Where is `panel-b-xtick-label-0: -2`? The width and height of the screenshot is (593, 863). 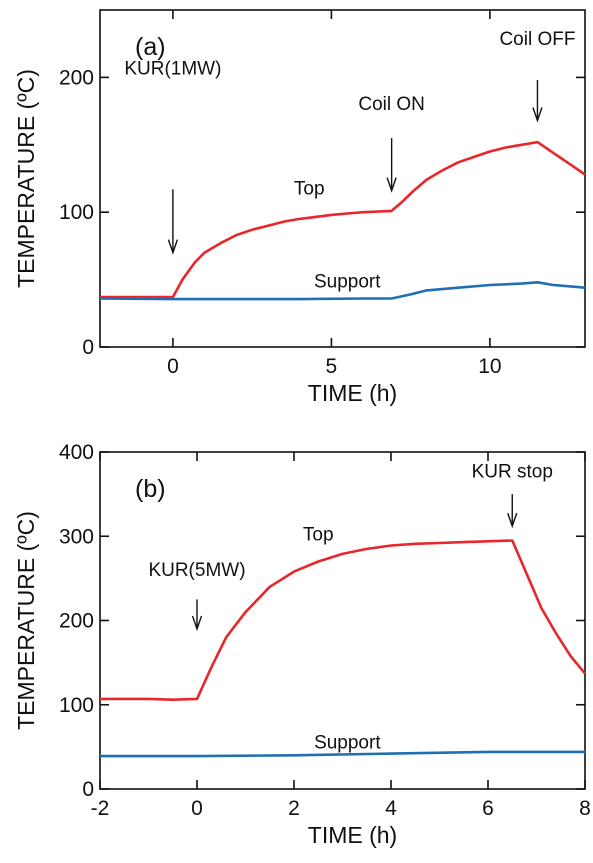
panel-b-xtick-label-0: -2 is located at coordinates (100, 808).